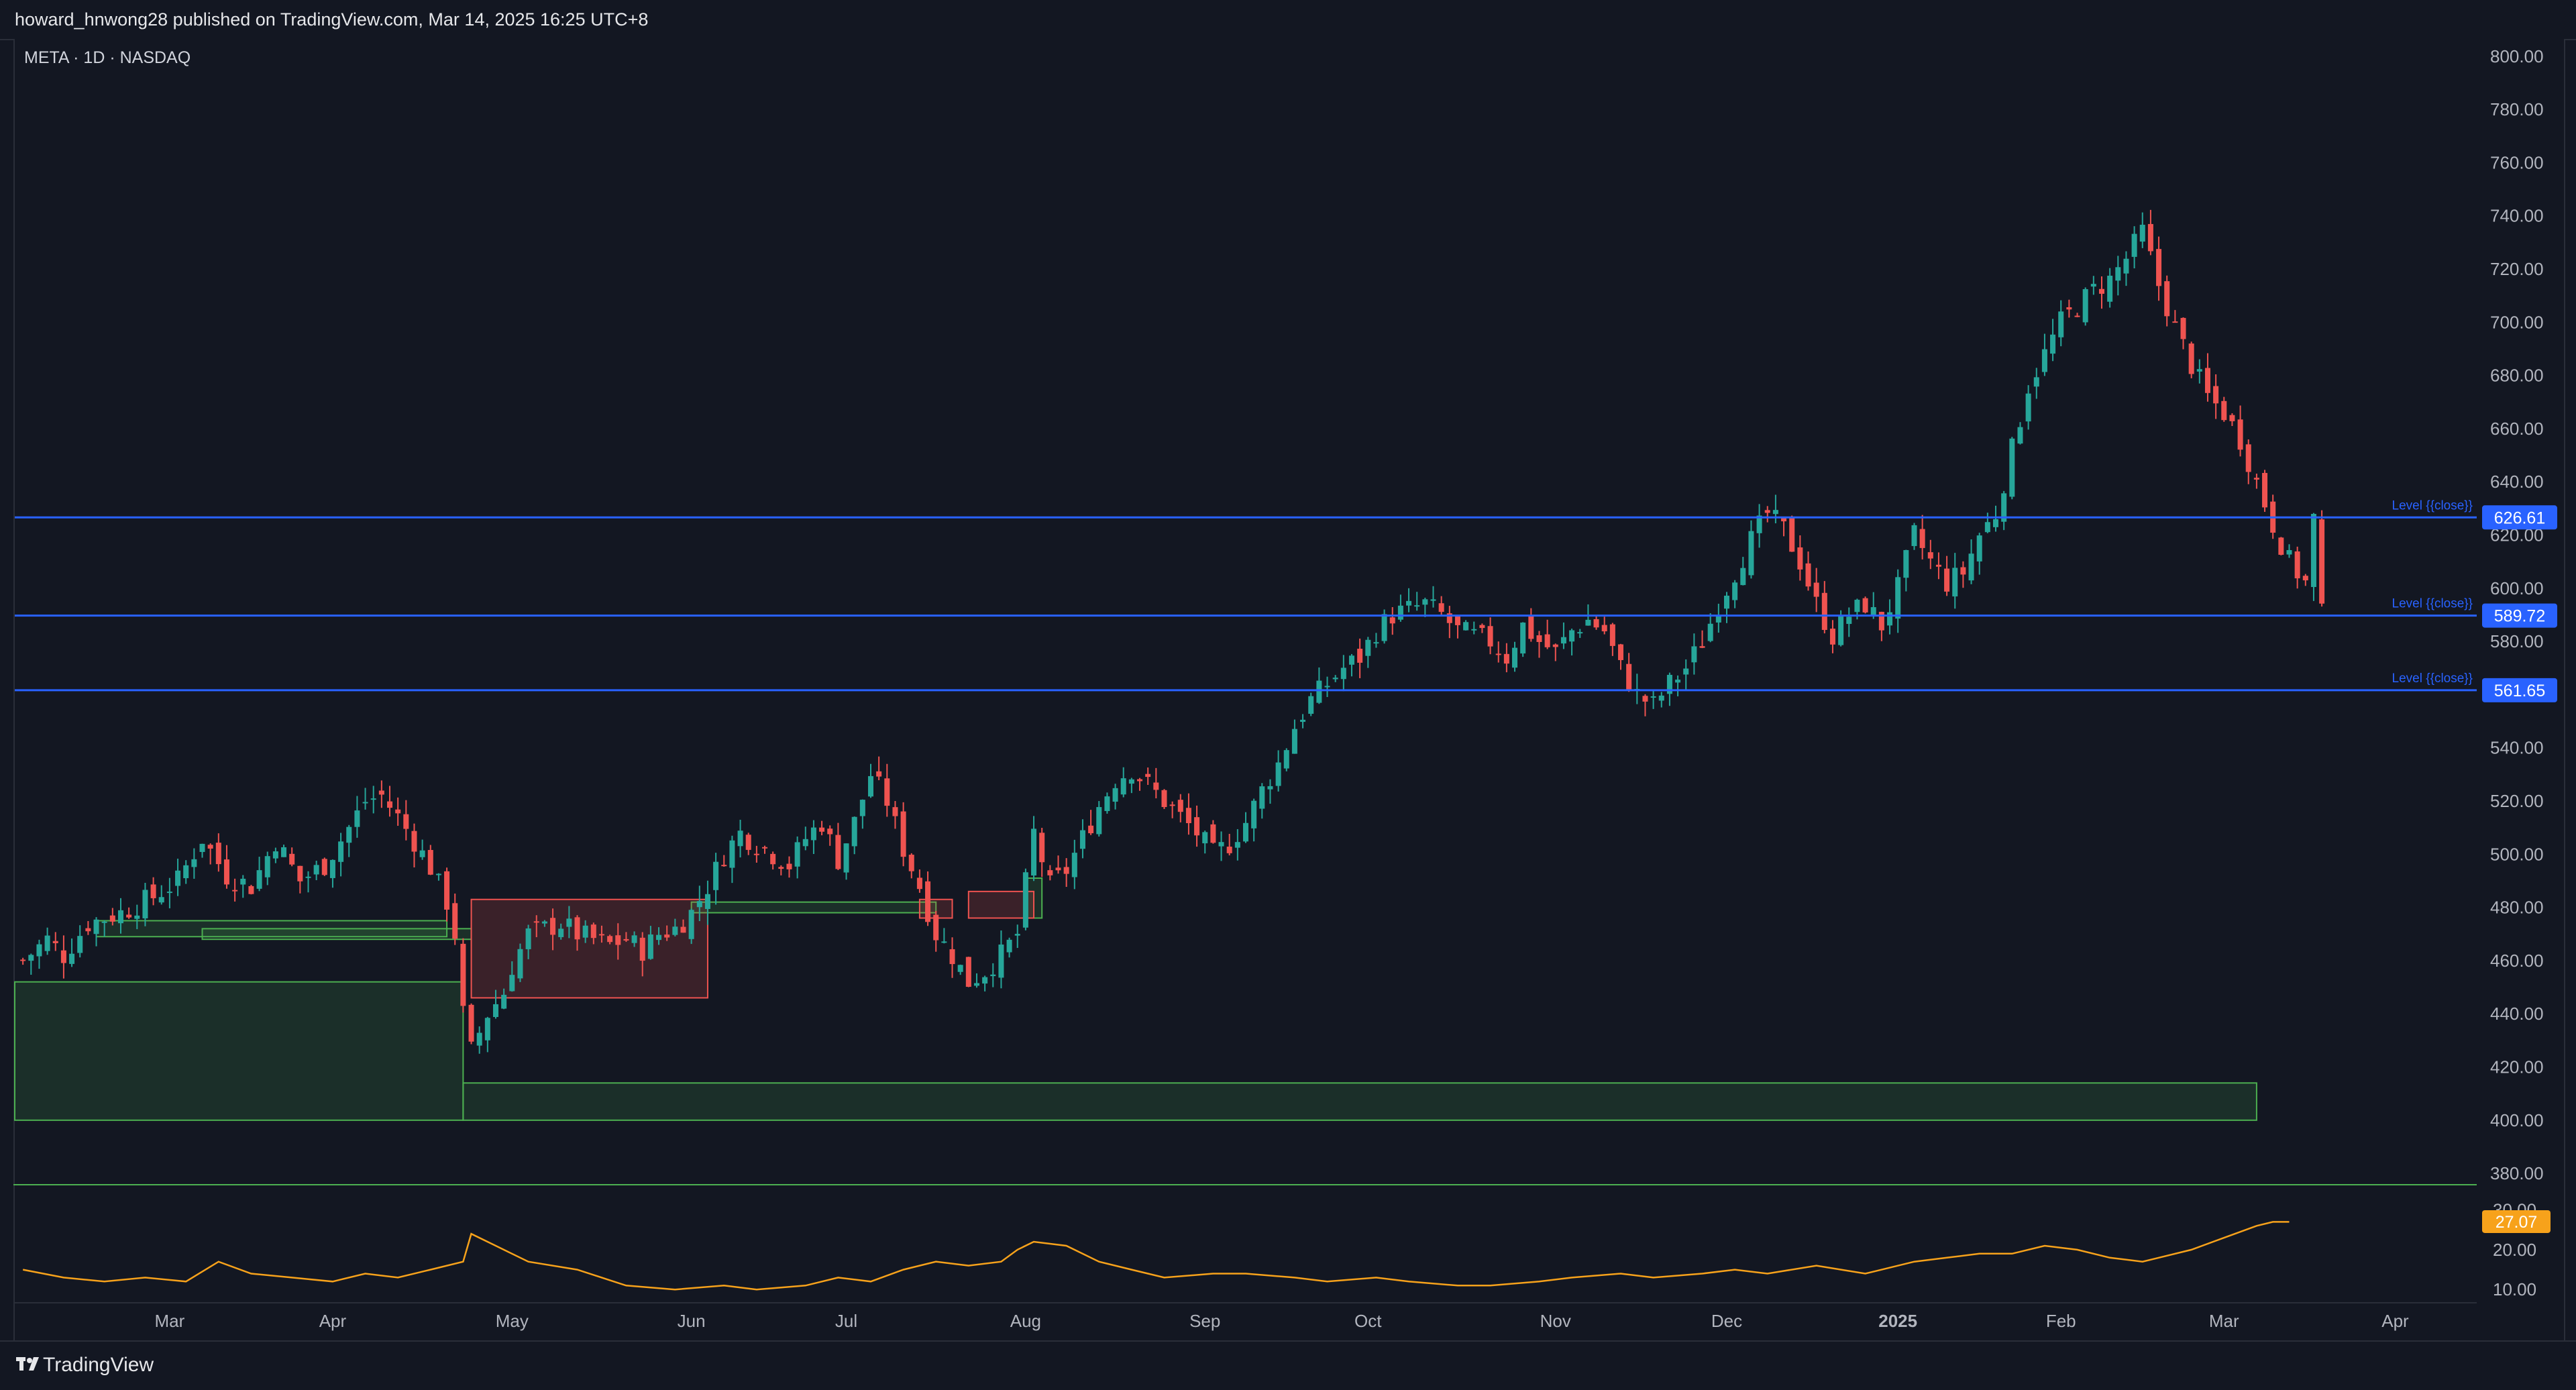 Image resolution: width=2576 pixels, height=1390 pixels. Describe the element at coordinates (589, 949) in the screenshot. I see `supply-zone` at that location.